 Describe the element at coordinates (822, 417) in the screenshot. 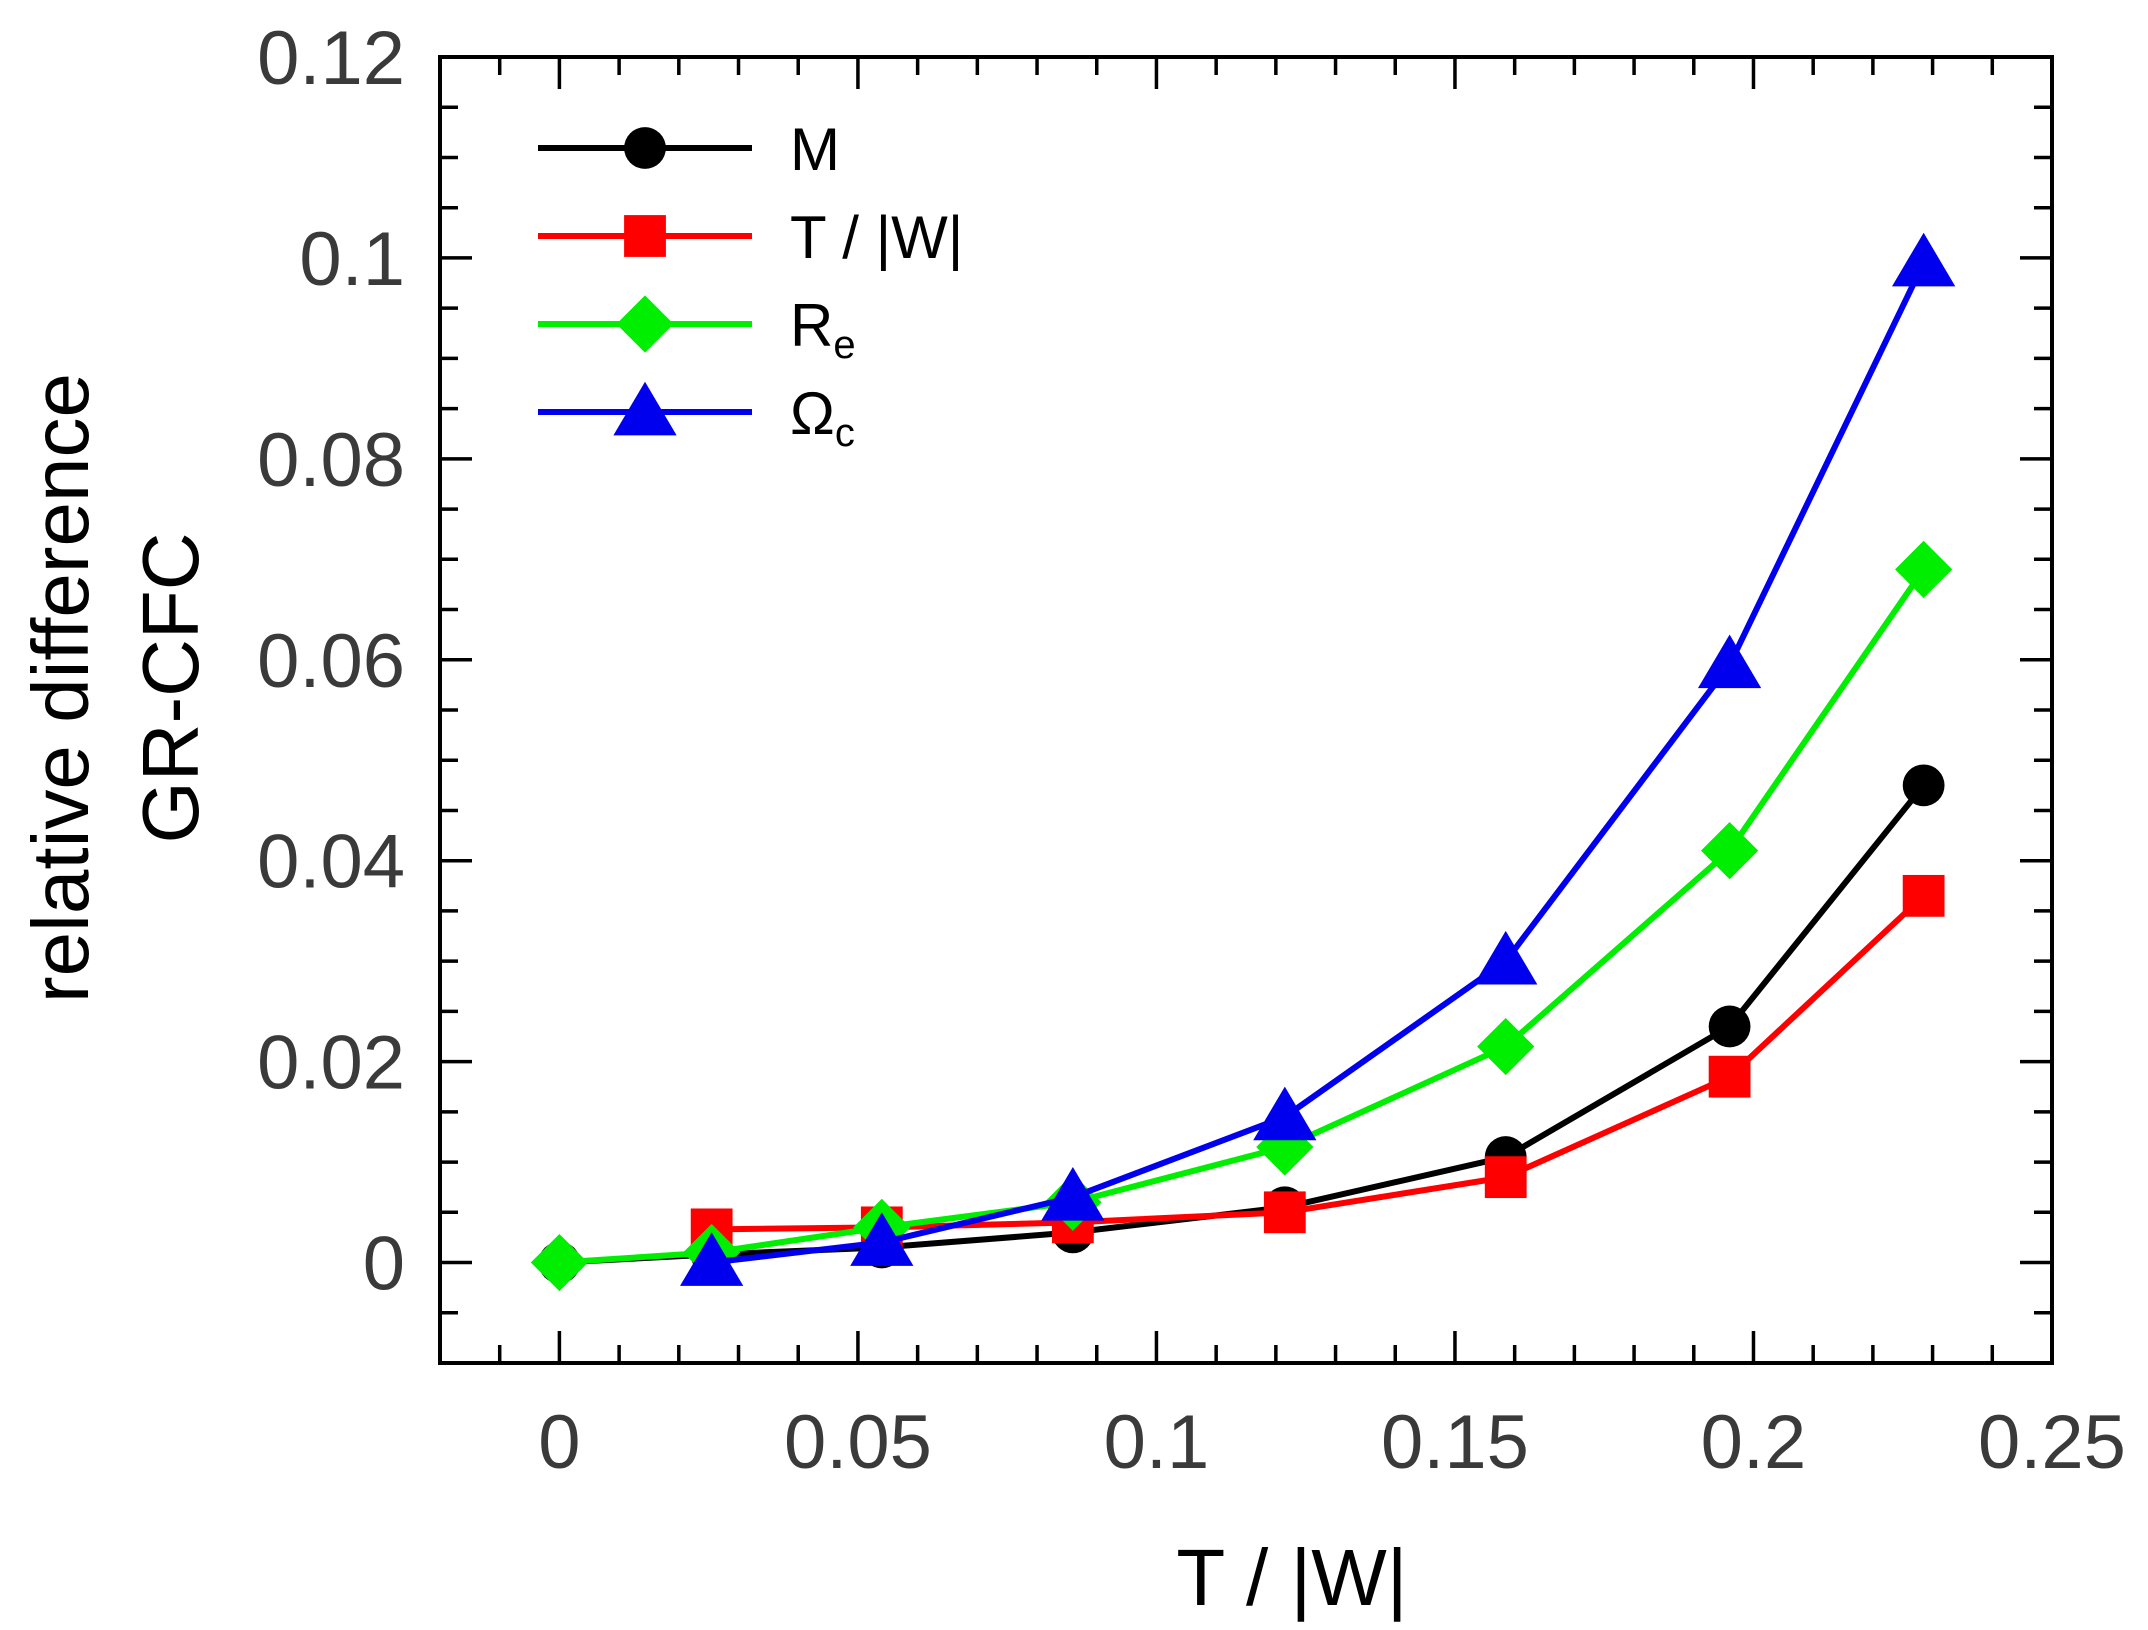

I see `legend-label: Ωc` at that location.